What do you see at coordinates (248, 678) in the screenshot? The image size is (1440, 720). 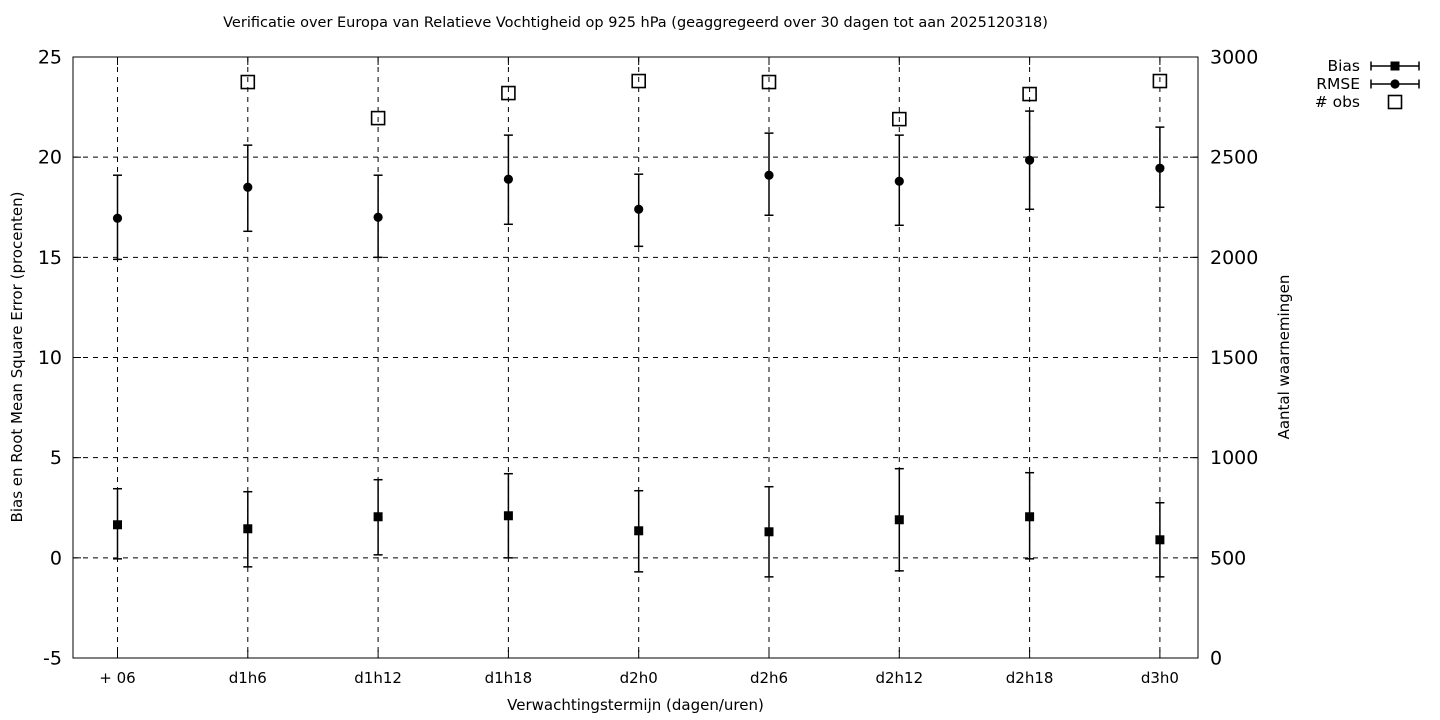 I see `x-tick-label: d1h6` at bounding box center [248, 678].